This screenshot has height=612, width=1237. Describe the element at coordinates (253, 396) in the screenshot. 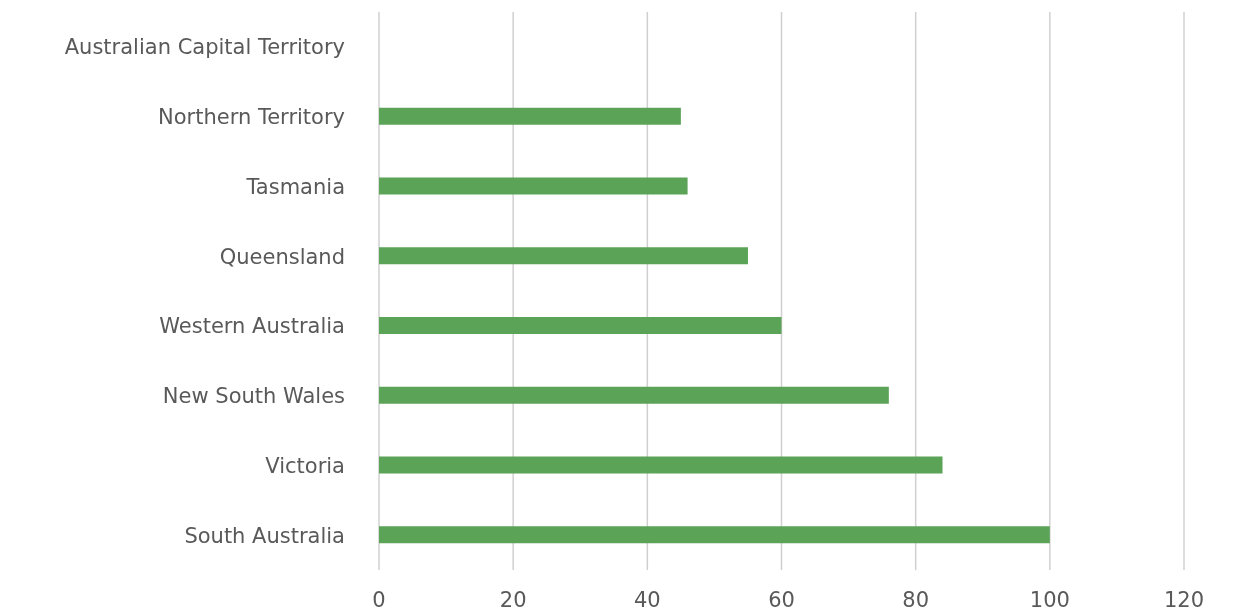

I see `y-tick-label: New South Wales` at that location.